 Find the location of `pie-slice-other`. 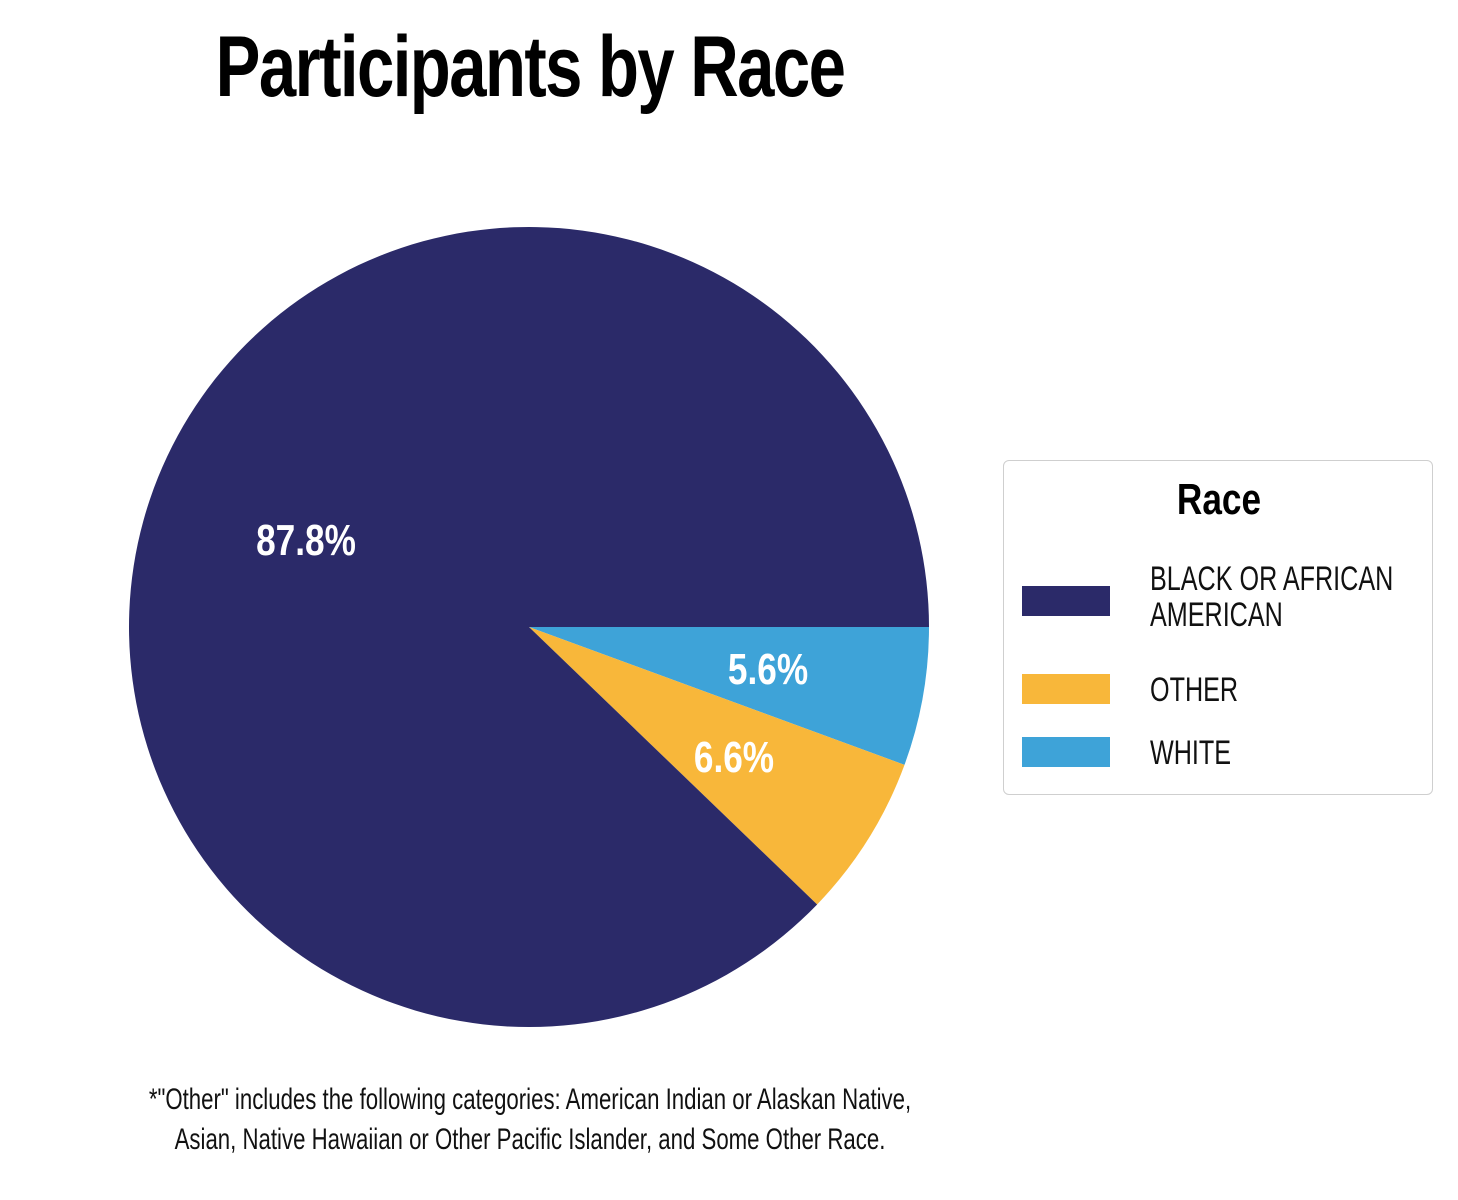

pie-slice-other is located at coordinates (717, 766).